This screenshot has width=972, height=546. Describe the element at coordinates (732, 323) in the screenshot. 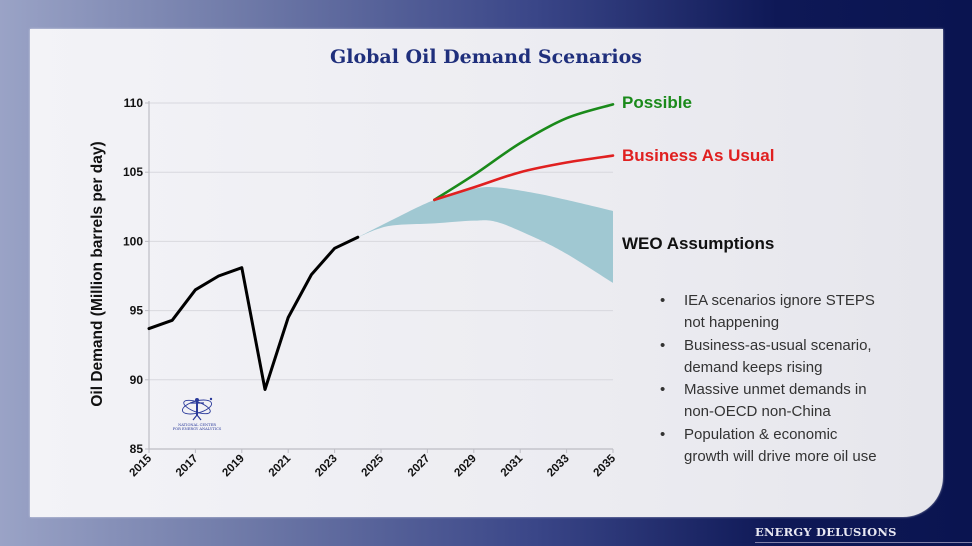

I see `bullet-line: not happening` at that location.